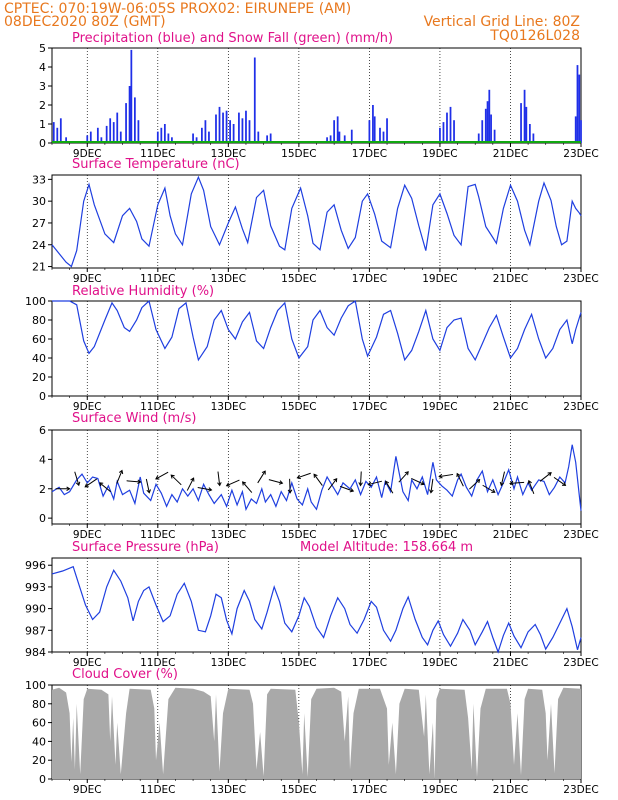 Image resolution: width=618 pixels, height=800 pixels. Describe the element at coordinates (35, 685) in the screenshot. I see `y-tick-label: 100` at that location.